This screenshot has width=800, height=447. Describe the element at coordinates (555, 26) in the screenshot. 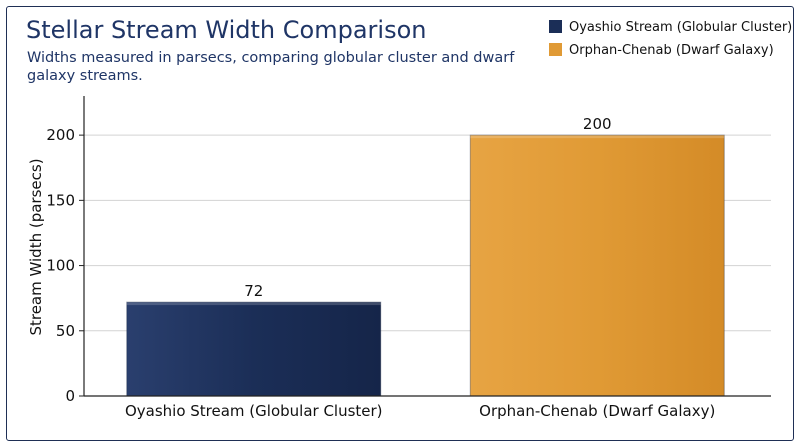

I see `legend-swatch-oyashio` at that location.